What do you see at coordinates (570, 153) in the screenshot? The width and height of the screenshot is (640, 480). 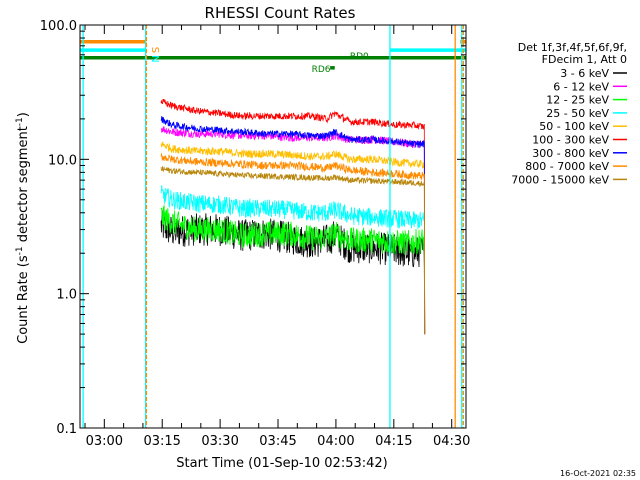 I see `legend-label-7: 300 - 800 keV` at bounding box center [570, 153].